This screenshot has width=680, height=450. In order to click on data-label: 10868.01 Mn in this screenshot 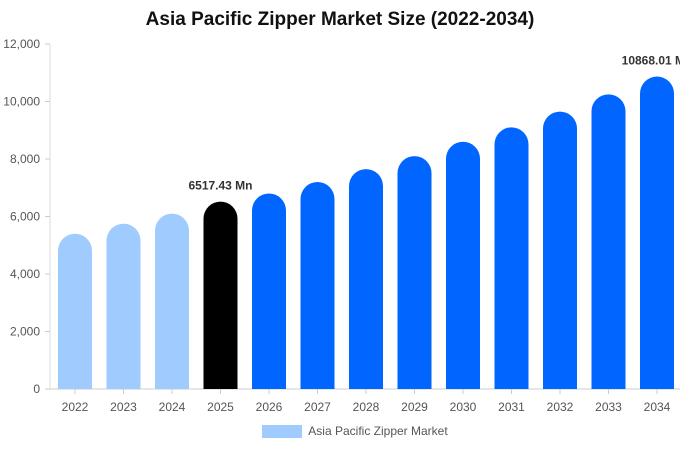, I will do `click(651, 61)`.